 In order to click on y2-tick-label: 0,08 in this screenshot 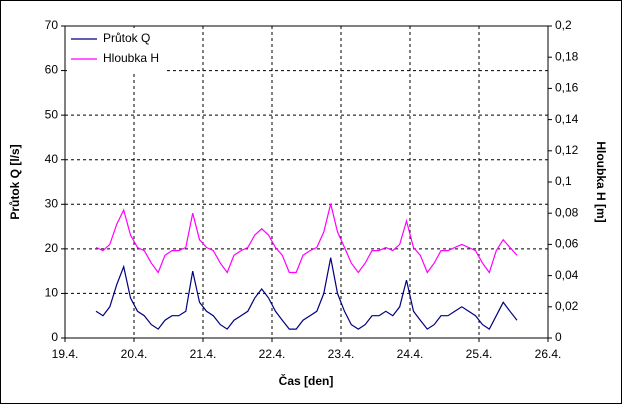, I will do `click(567, 212)`.